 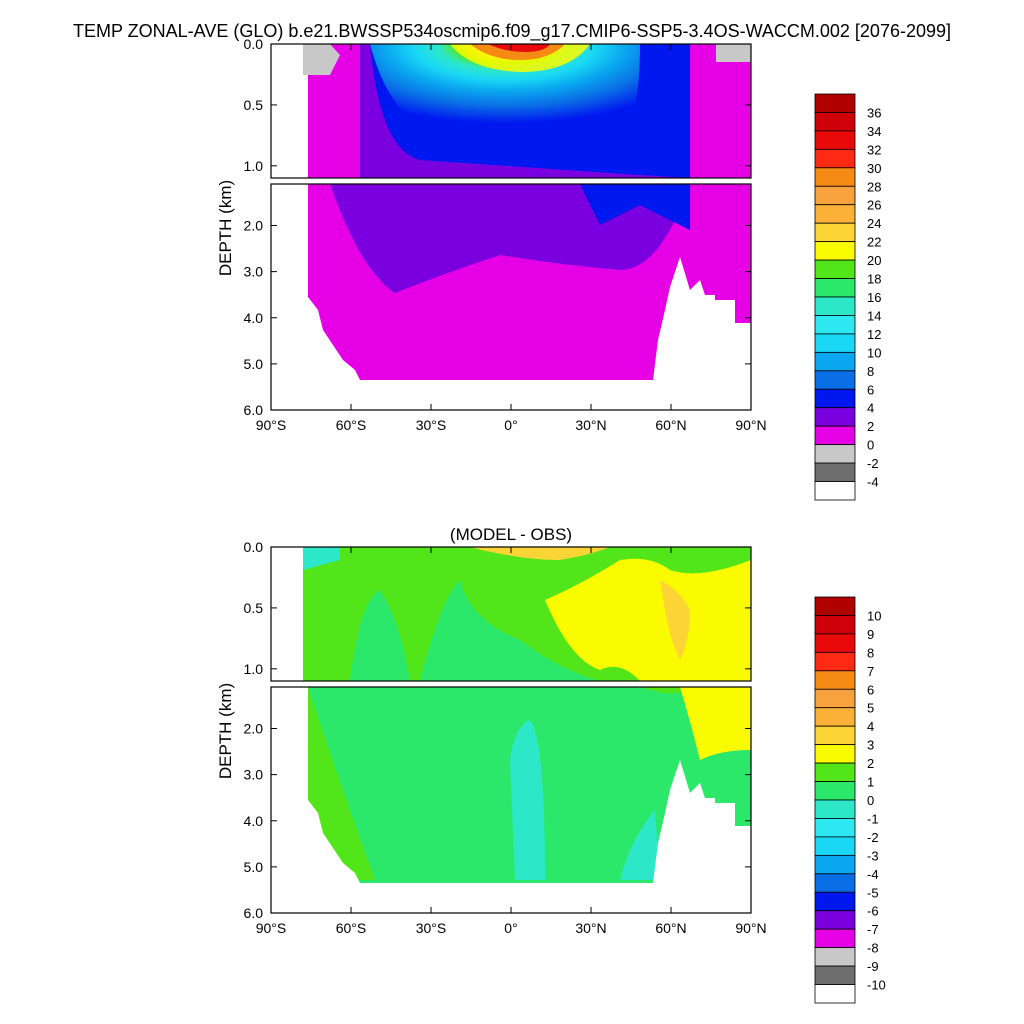 What do you see at coordinates (254, 821) in the screenshot?
I see `y-tick-label: 4.0` at bounding box center [254, 821].